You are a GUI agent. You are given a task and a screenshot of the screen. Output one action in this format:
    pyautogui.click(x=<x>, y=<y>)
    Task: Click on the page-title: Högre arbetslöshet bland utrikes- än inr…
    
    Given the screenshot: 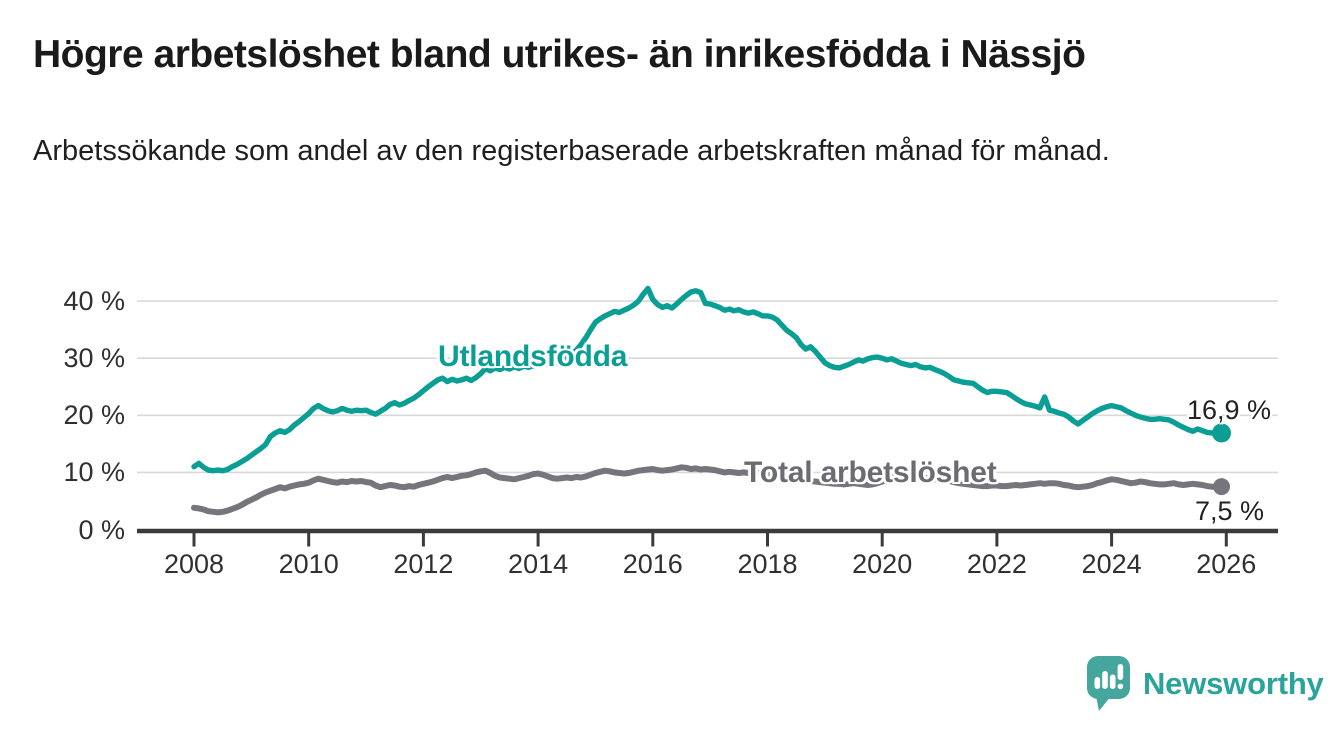 What is the action you would take?
    pyautogui.click(x=559, y=54)
    